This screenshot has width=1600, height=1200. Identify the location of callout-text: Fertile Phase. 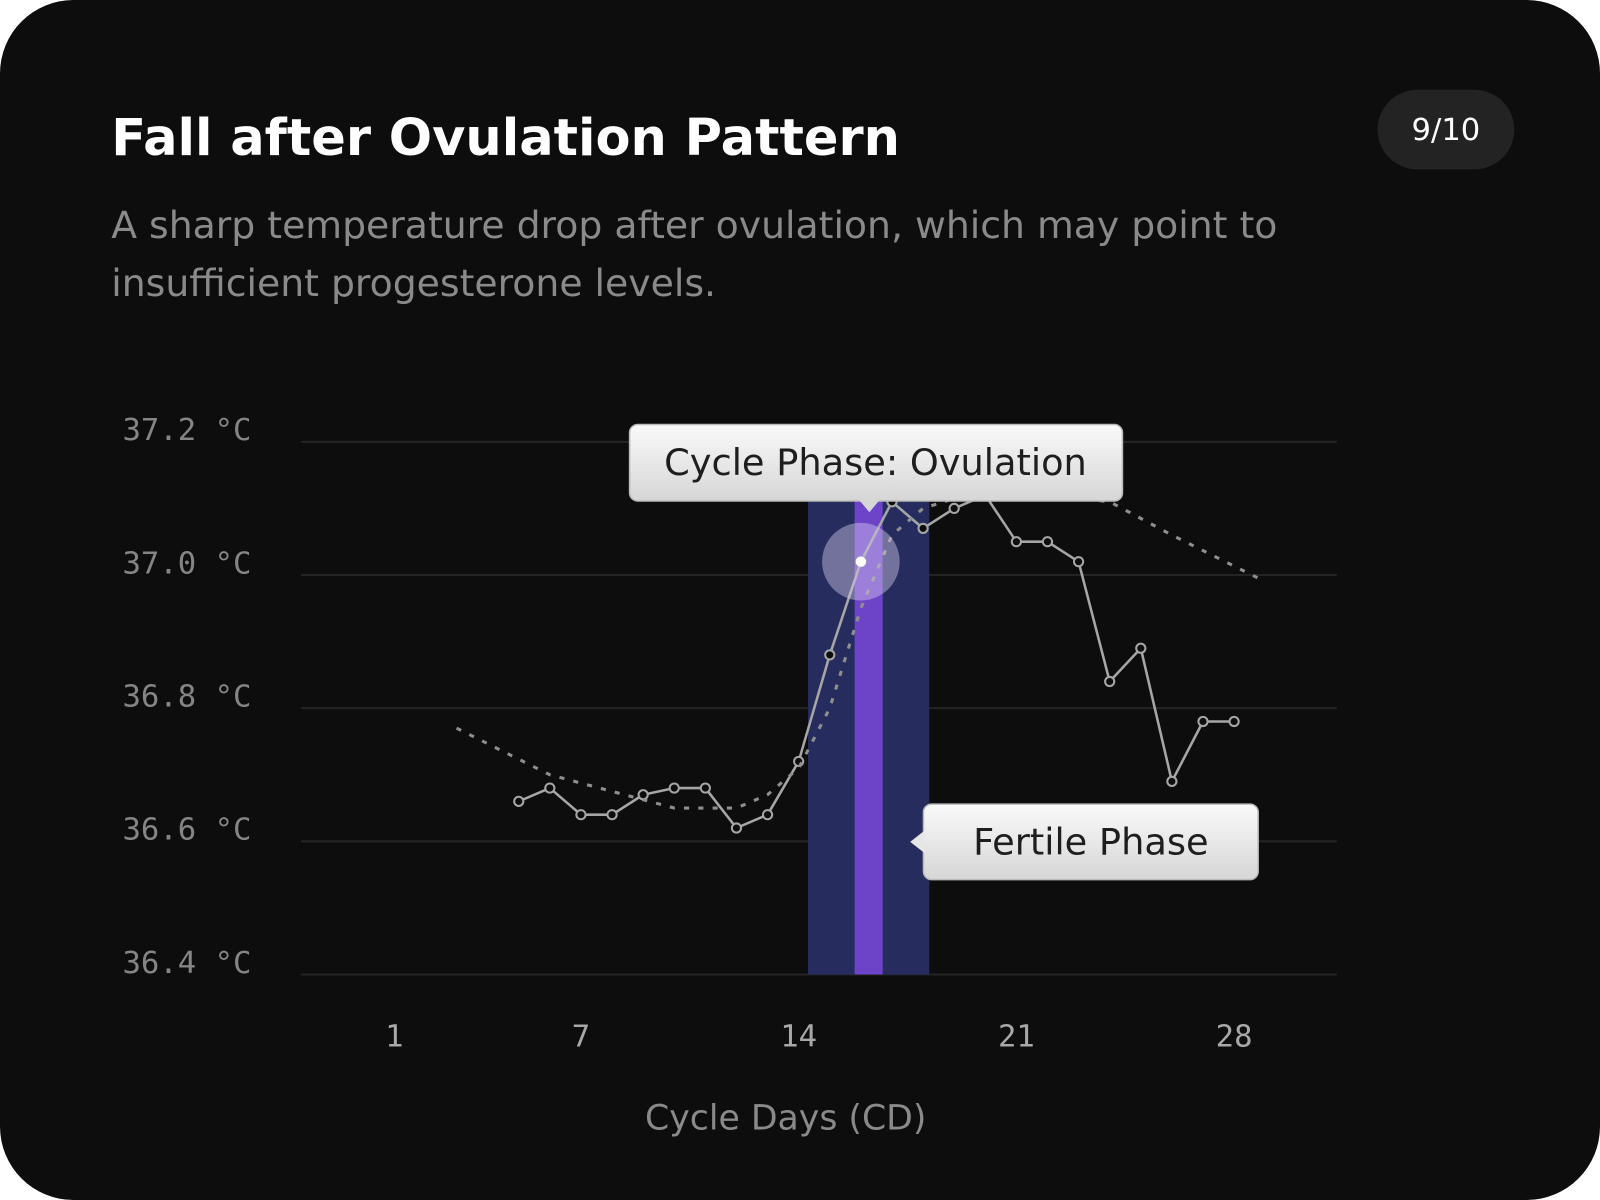
(1091, 841).